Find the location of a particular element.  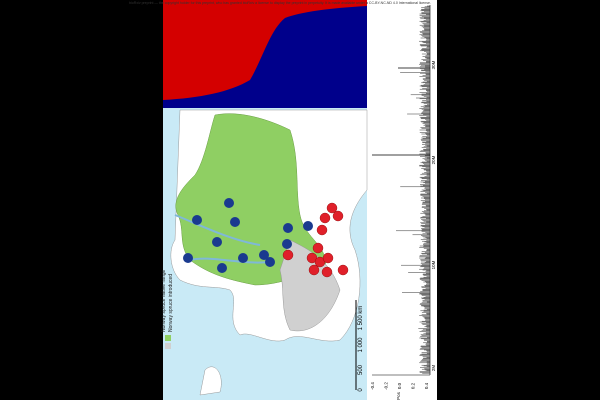

signal is located at coordinates (413, 189).